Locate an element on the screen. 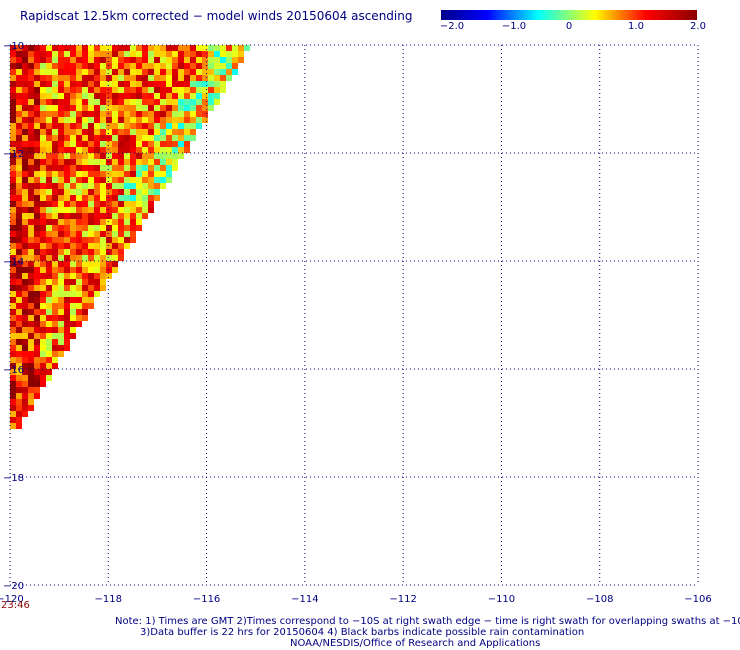 This screenshot has width=740, height=650. longitude-label: −110 is located at coordinates (501, 599).